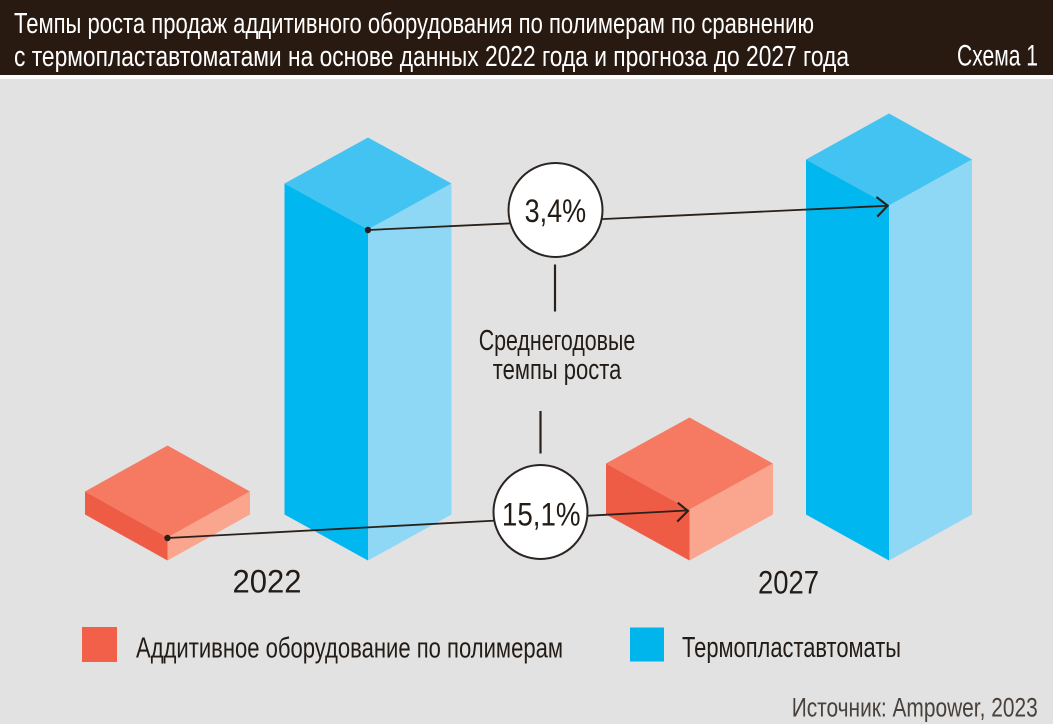 The width and height of the screenshot is (1053, 724). I want to click on svg-text: 15,1%, so click(541, 515).